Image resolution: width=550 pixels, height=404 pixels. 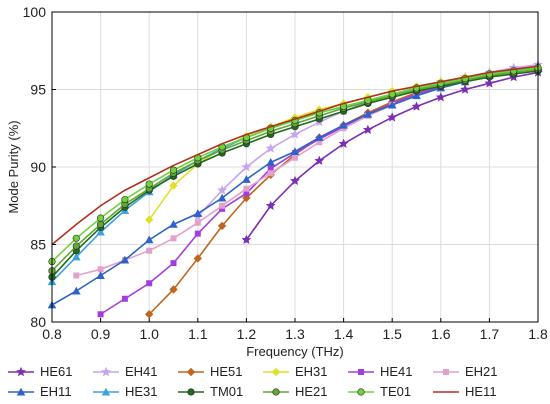 What do you see at coordinates (38, 322) in the screenshot?
I see `y-tick-label: 80` at bounding box center [38, 322].